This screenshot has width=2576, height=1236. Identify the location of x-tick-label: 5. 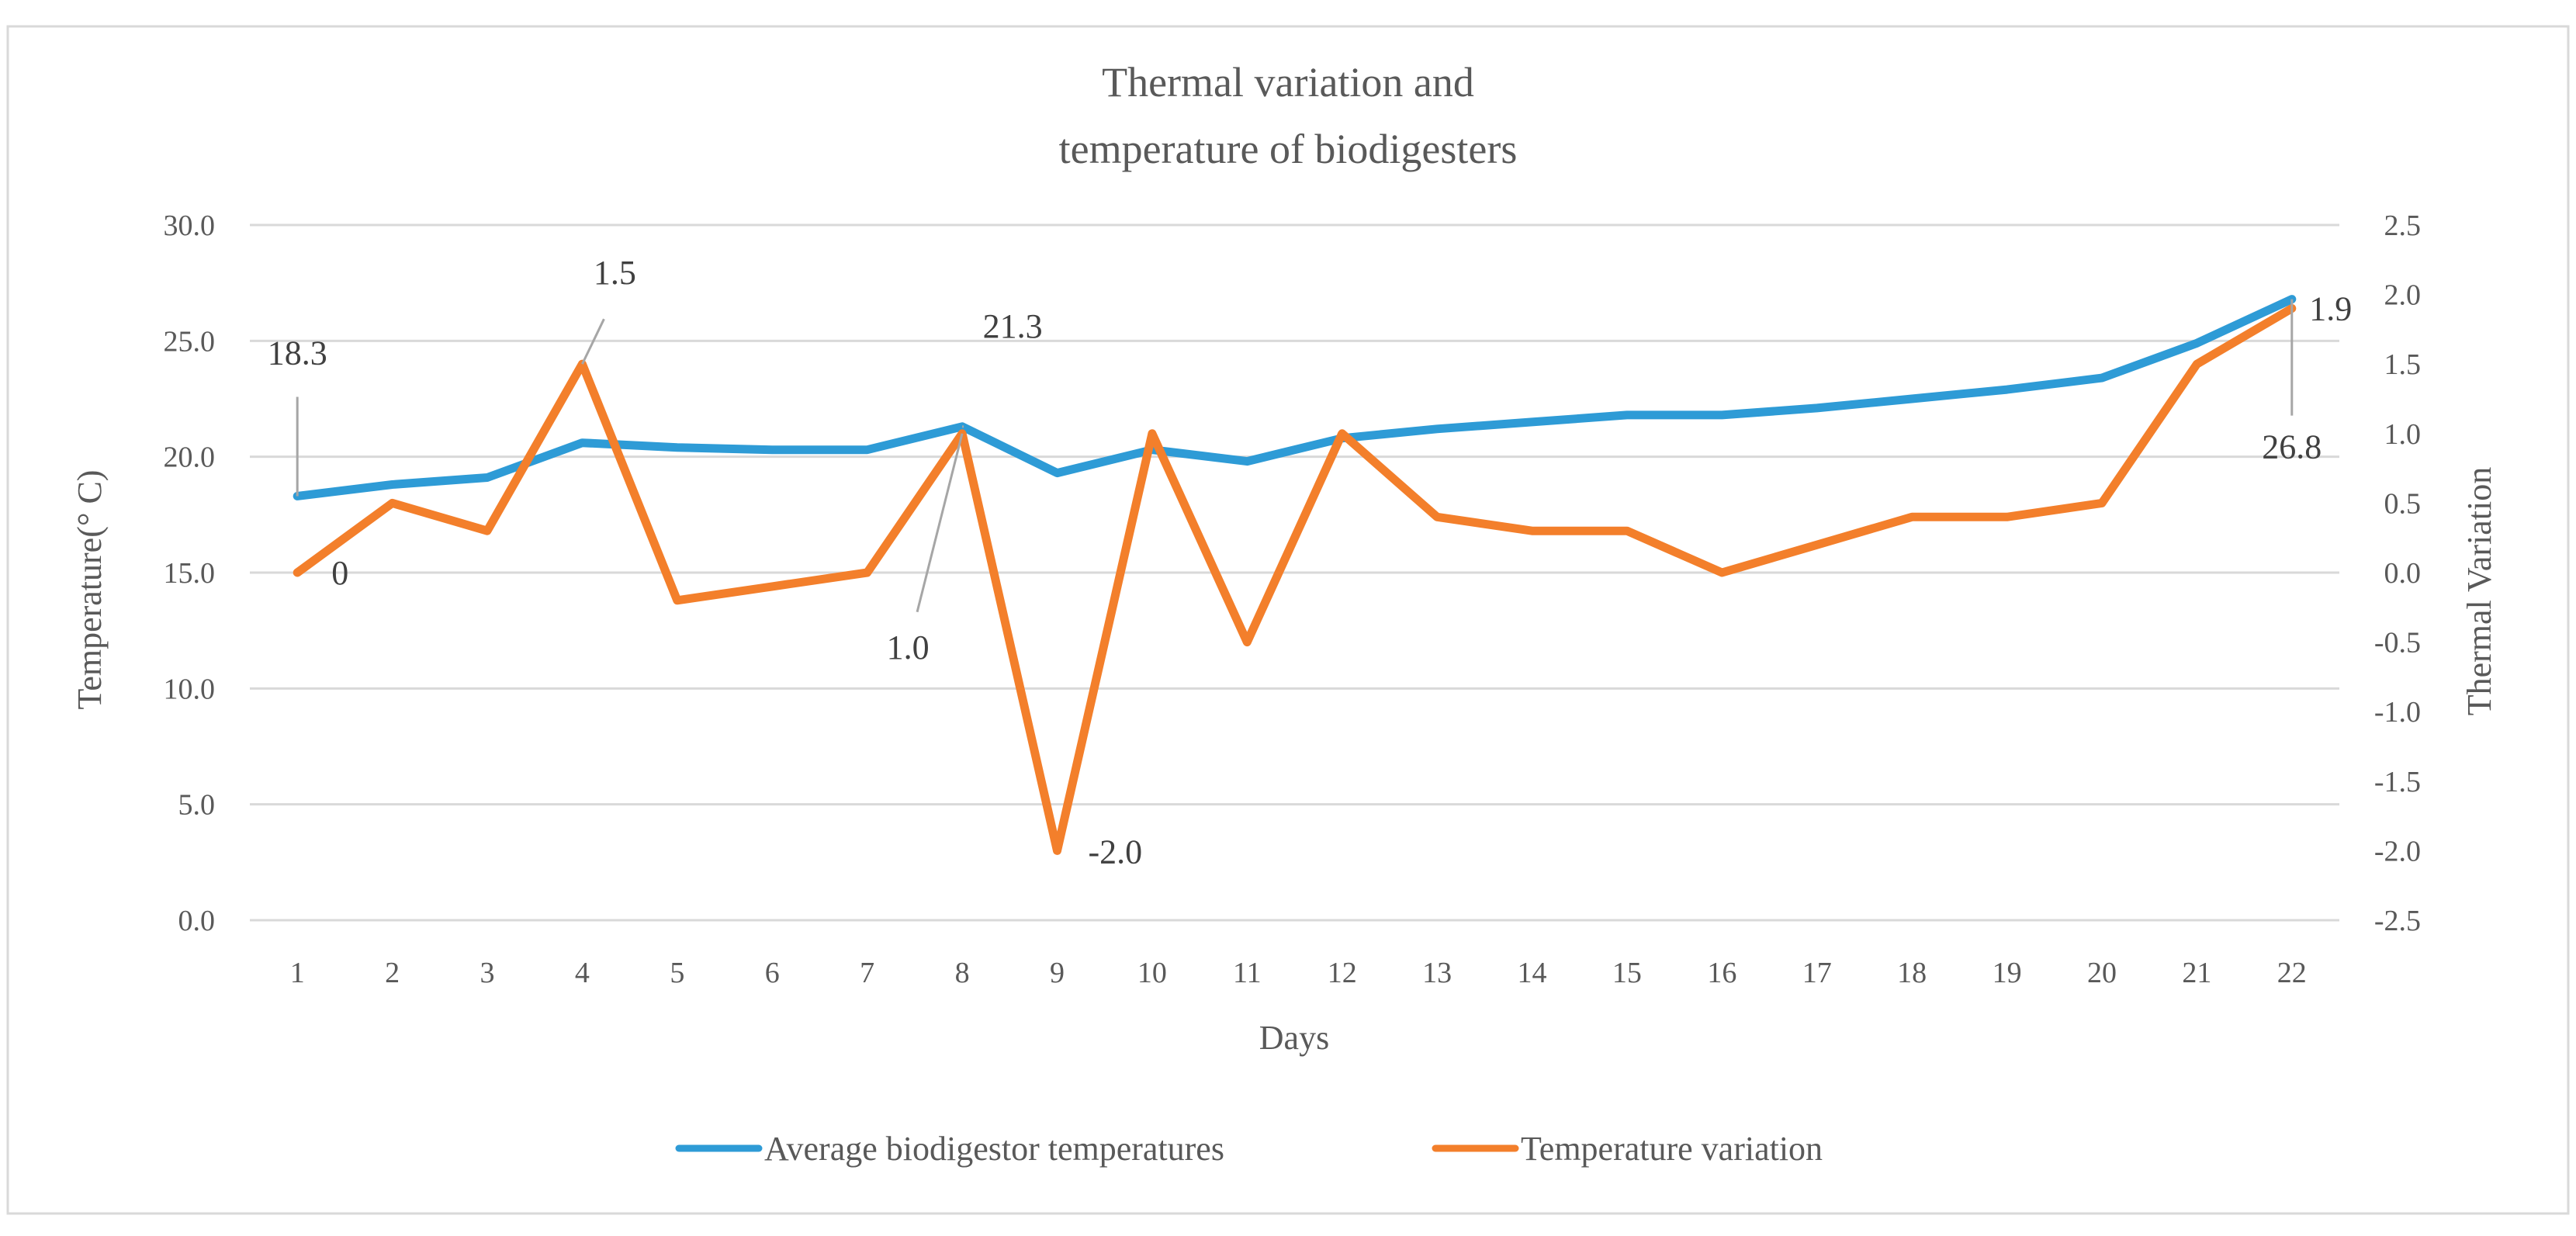
(677, 973).